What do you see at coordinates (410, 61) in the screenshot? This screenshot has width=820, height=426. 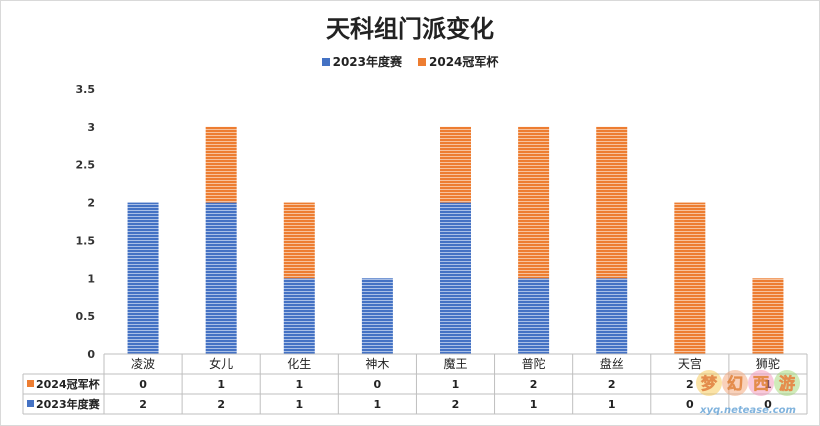 I see `legend: 2023年度赛 2024冠军杯` at bounding box center [410, 61].